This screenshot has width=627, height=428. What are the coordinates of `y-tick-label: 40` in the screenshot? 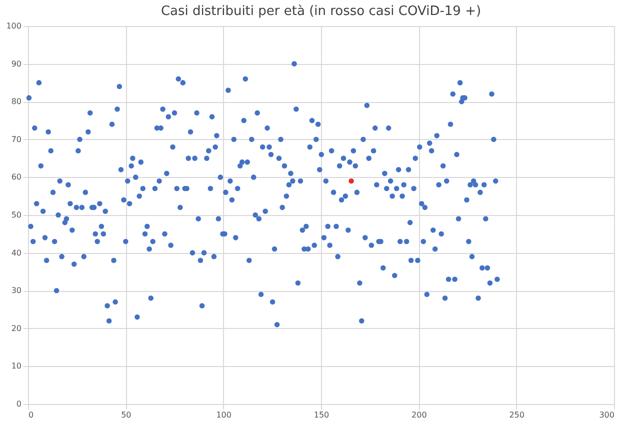 It's located at (16, 253).